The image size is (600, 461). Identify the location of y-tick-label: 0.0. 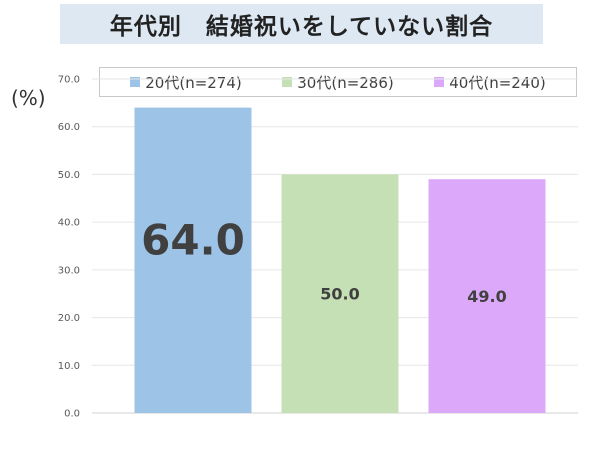
(72, 414).